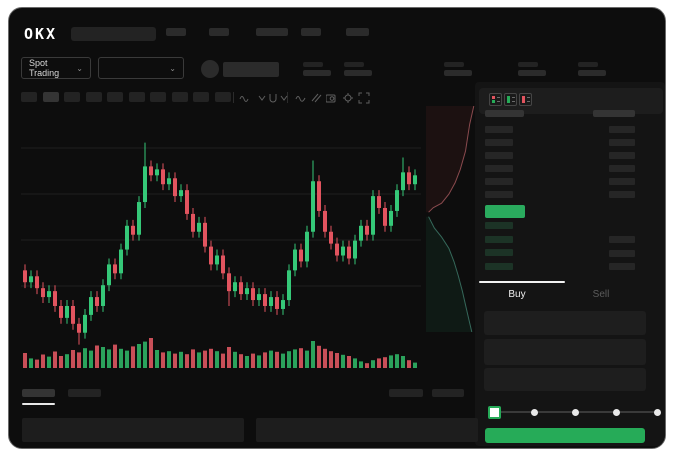  I want to click on tab-buy: Buy, so click(517, 294).